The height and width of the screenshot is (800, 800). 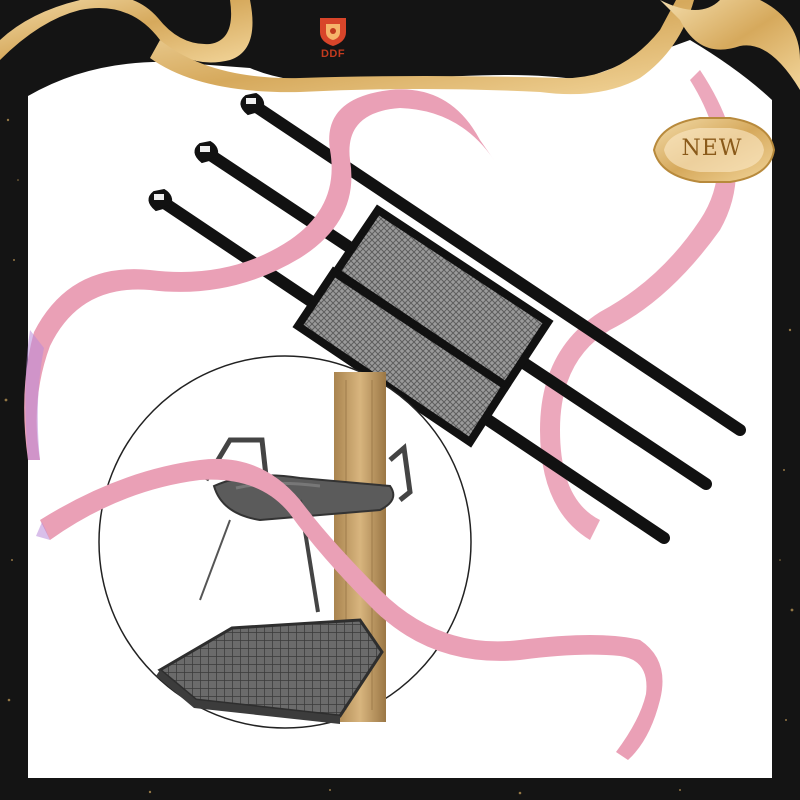 I want to click on new-badge, so click(x=714, y=150).